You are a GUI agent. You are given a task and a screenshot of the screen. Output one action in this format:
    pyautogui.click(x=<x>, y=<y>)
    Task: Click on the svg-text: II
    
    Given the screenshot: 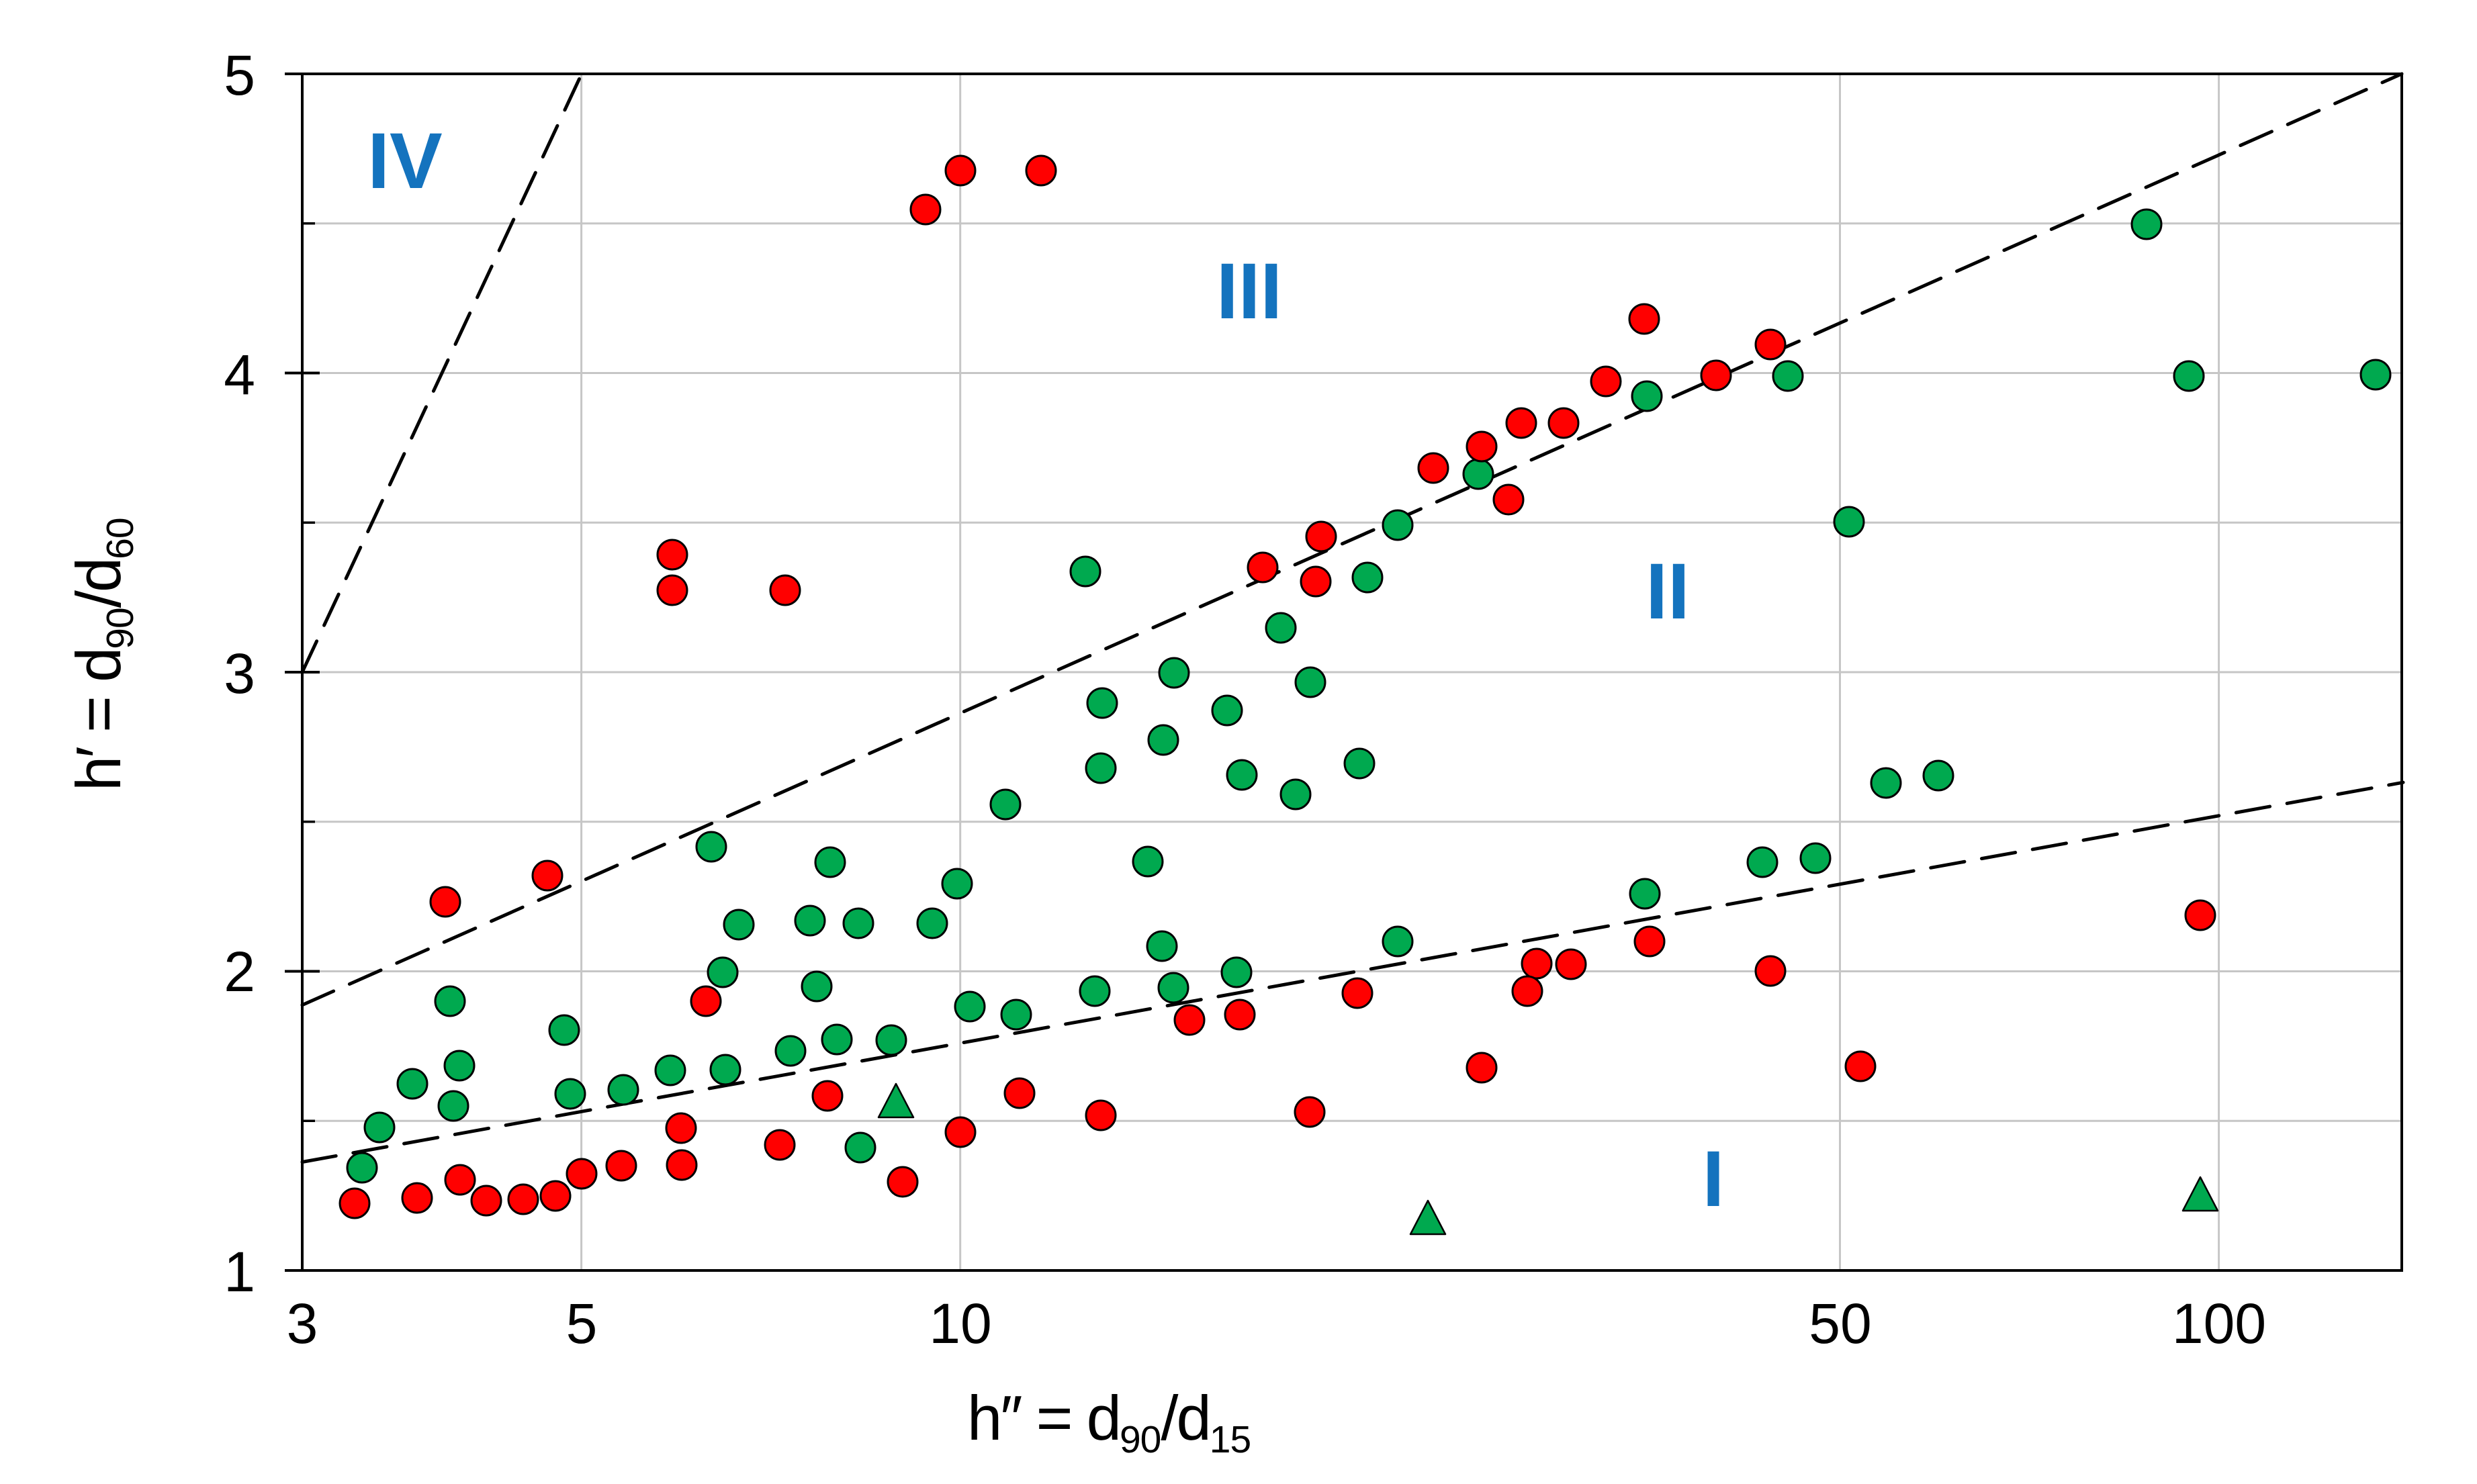 What is the action you would take?
    pyautogui.click(x=1668, y=591)
    